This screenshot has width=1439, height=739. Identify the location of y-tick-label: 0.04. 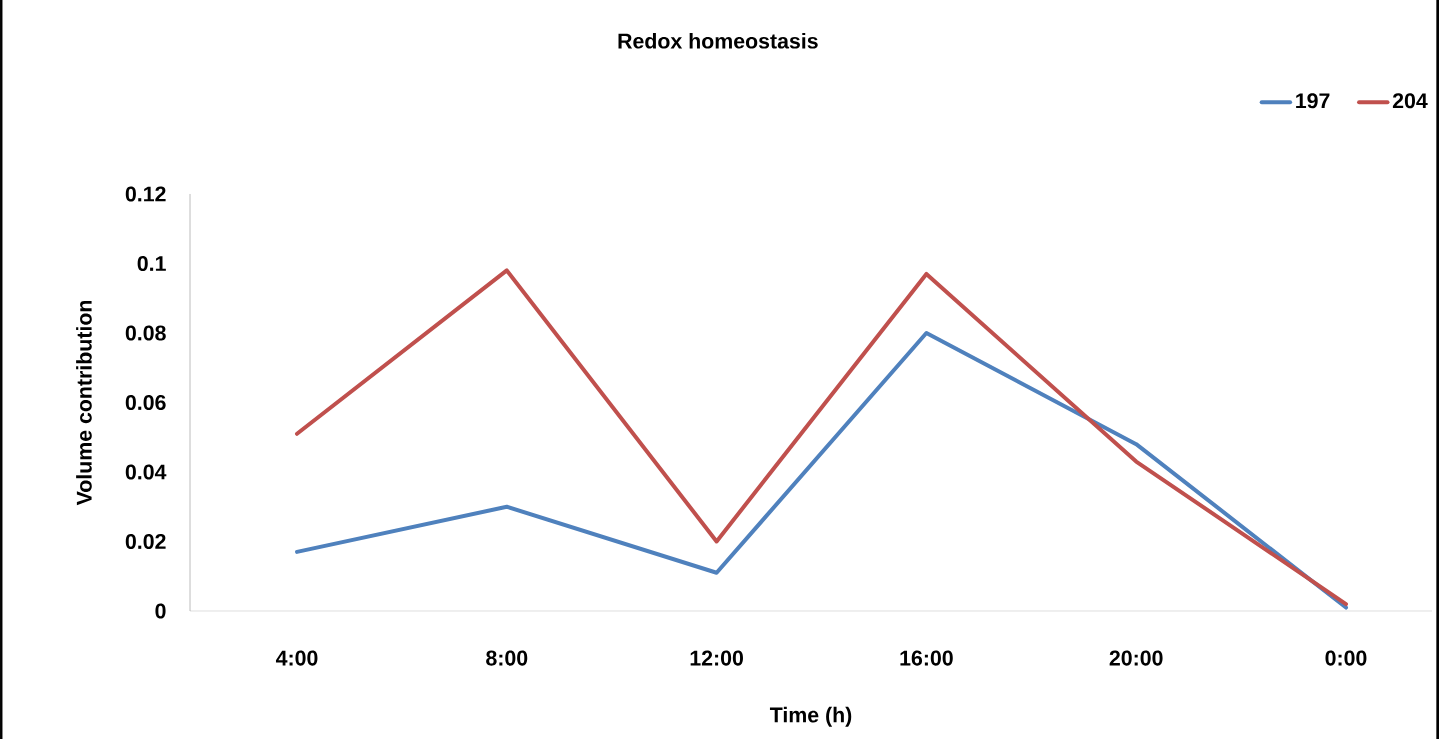
(146, 472).